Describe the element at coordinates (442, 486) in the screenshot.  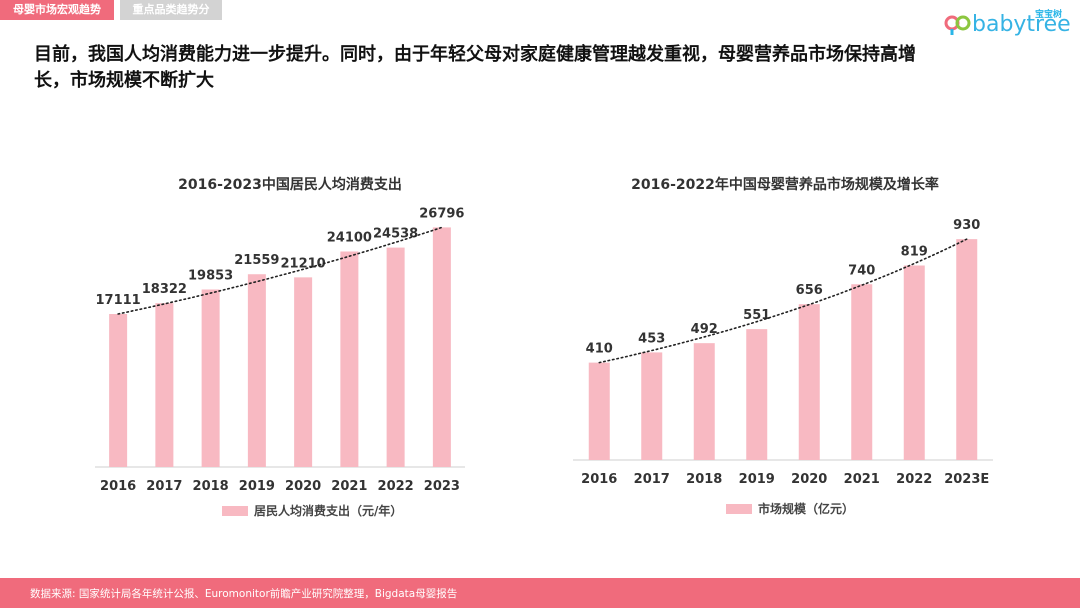
I see `chart1-tick-label: 2023` at that location.